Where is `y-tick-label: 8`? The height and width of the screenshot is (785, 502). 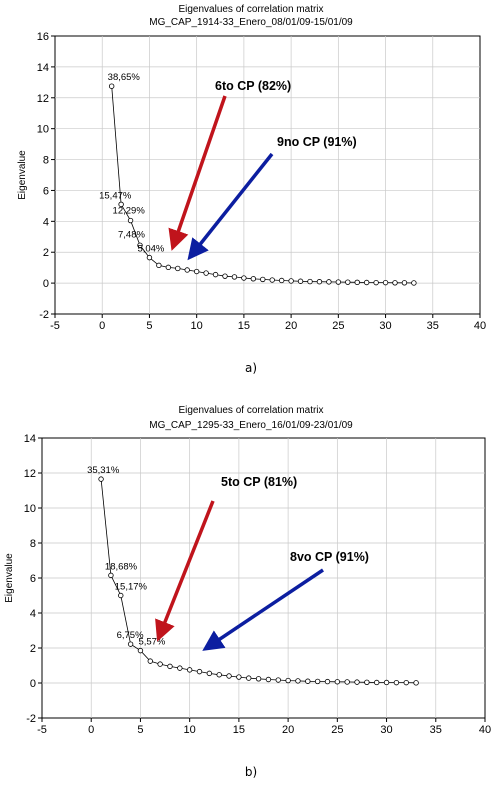 y-tick-label: 8 is located at coordinates (46, 161).